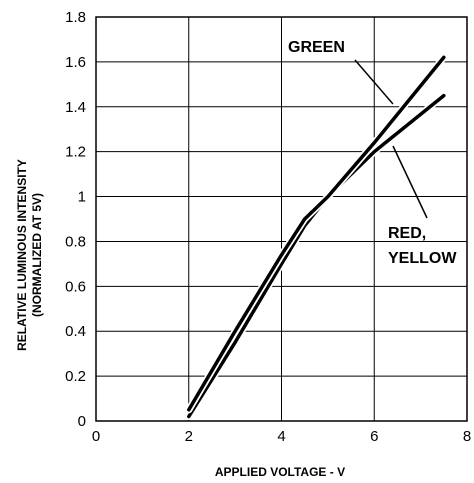  What do you see at coordinates (374, 82) in the screenshot?
I see `leader-line-green` at bounding box center [374, 82].